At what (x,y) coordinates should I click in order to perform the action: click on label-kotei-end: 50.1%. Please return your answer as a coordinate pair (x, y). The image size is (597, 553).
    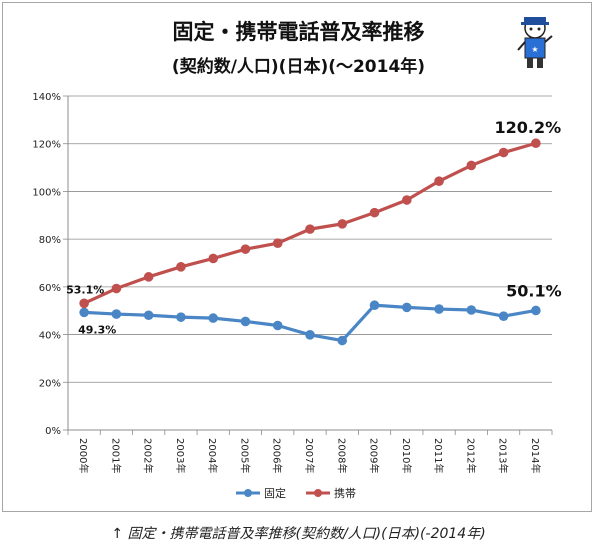
    Looking at the image, I should click on (534, 290).